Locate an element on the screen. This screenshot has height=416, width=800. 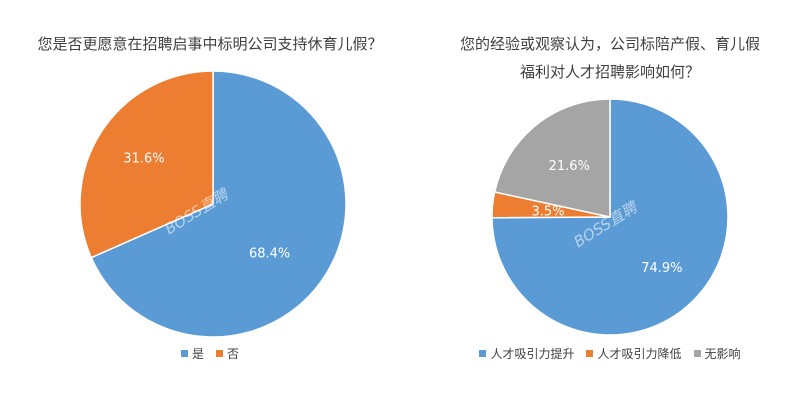
legend-item: 无影响 is located at coordinates (717, 353).